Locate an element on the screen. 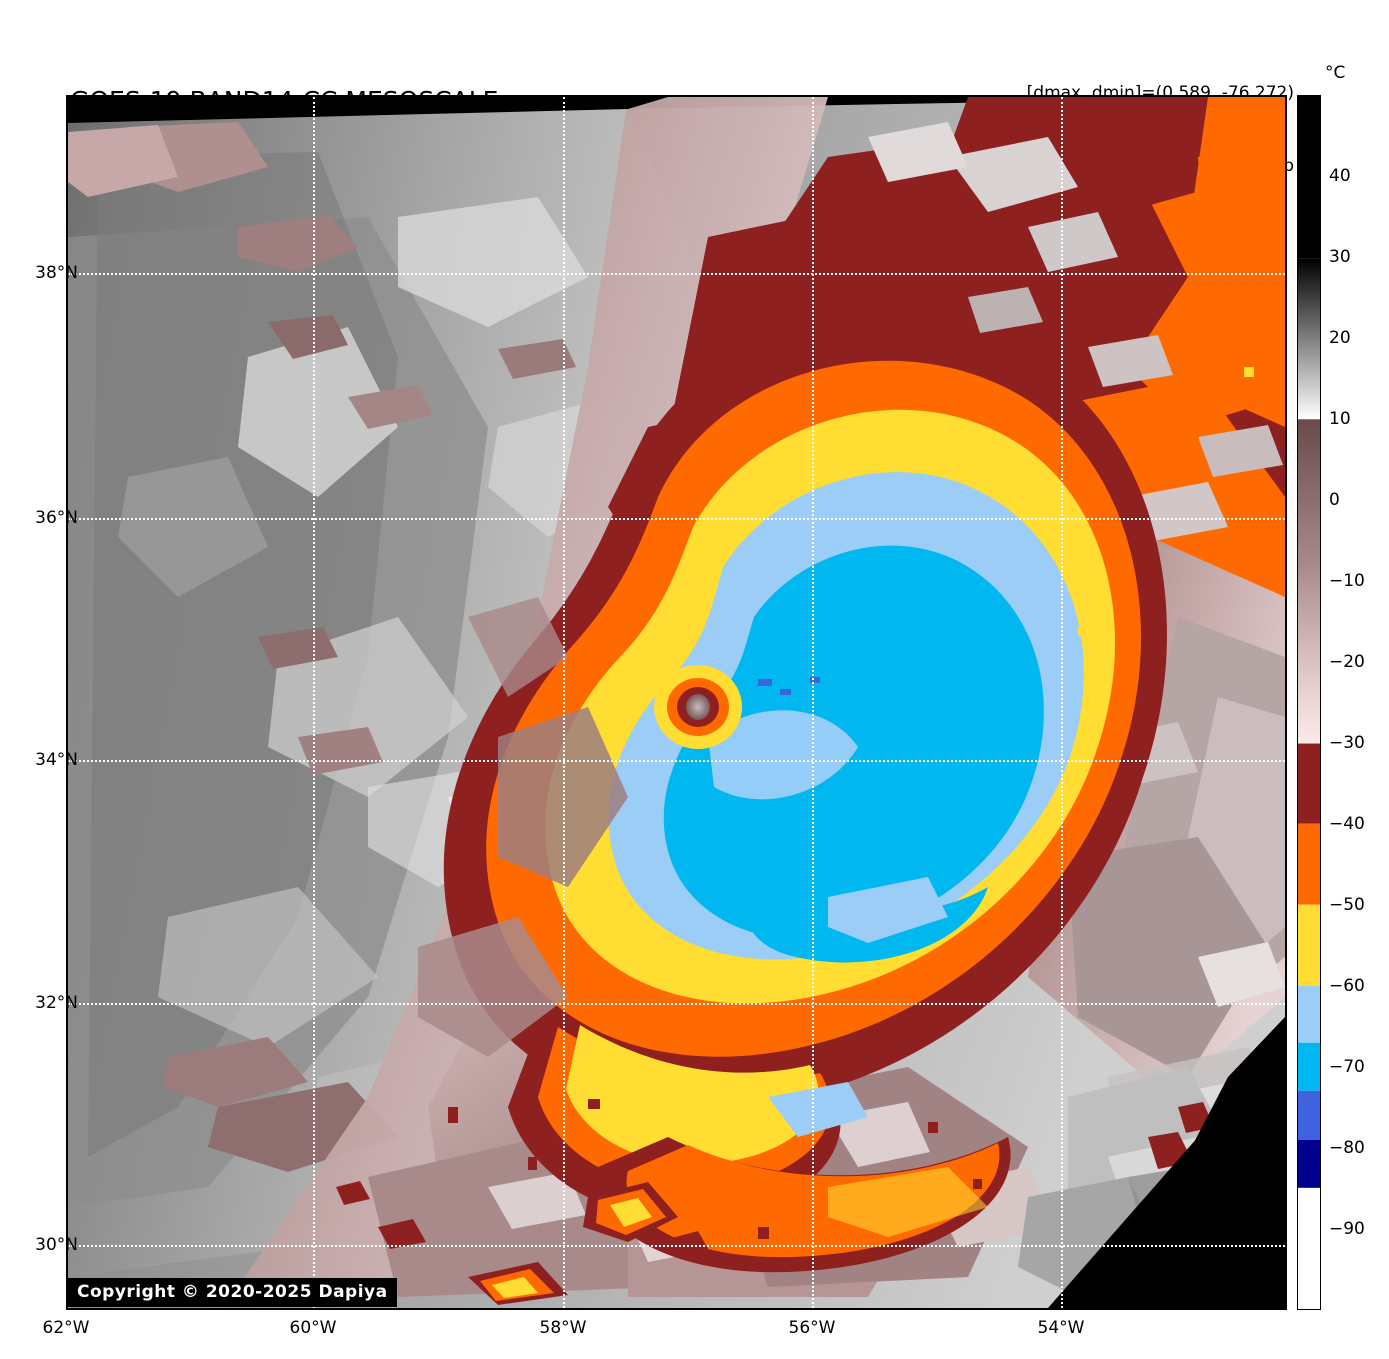  cbar-tick-m70: −70 is located at coordinates (1347, 1067).